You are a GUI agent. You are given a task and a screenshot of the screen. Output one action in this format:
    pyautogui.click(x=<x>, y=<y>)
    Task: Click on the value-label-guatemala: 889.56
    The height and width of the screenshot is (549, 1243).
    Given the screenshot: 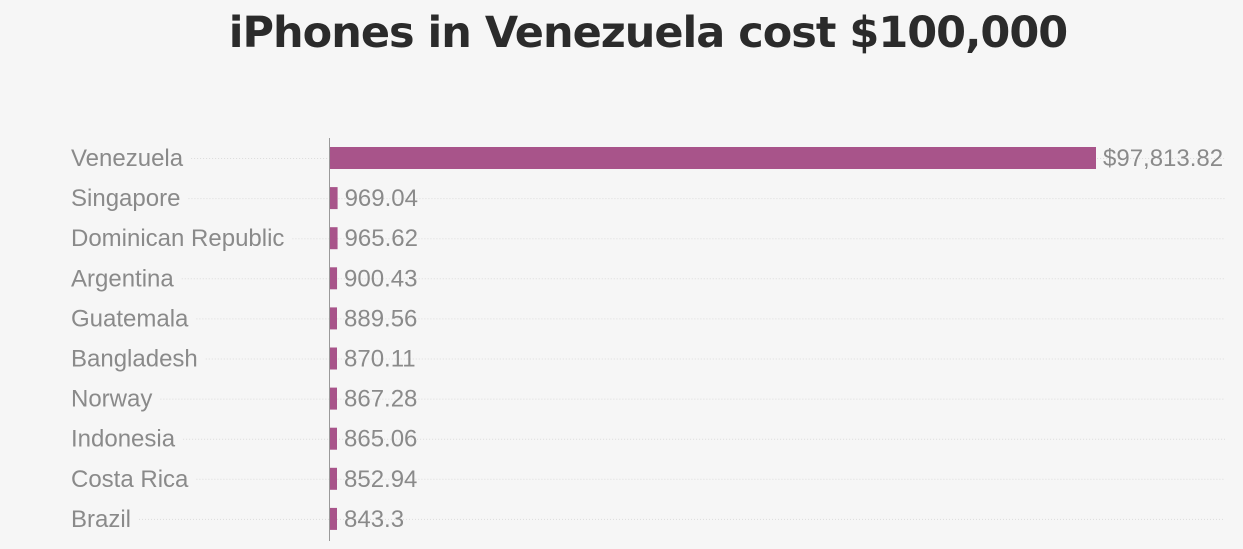 What is the action you would take?
    pyautogui.click(x=380, y=318)
    